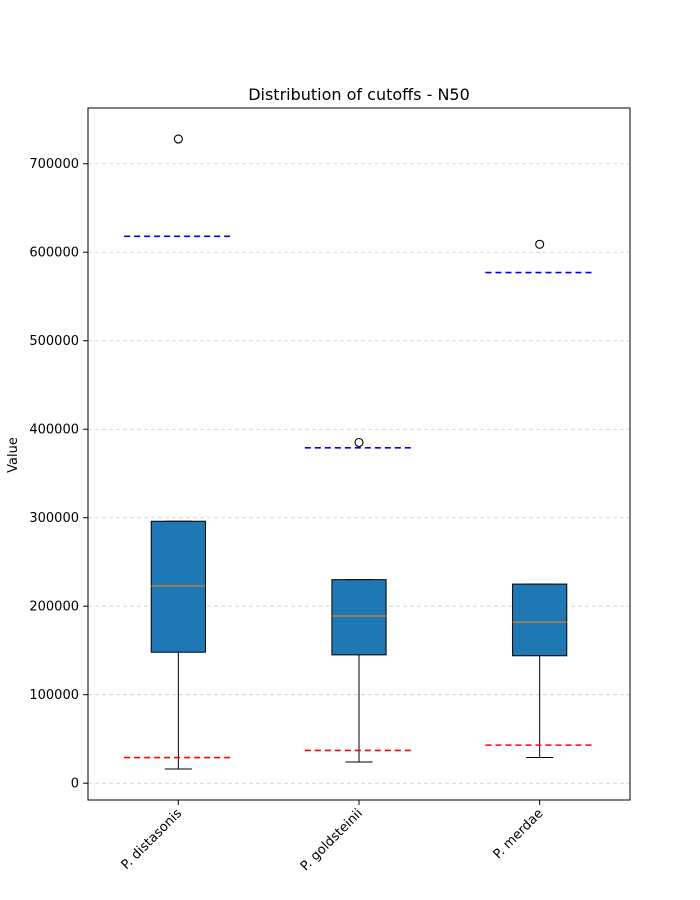 The image size is (700, 900). What do you see at coordinates (54, 607) in the screenshot?
I see `y-tick-label: 200000` at bounding box center [54, 607].